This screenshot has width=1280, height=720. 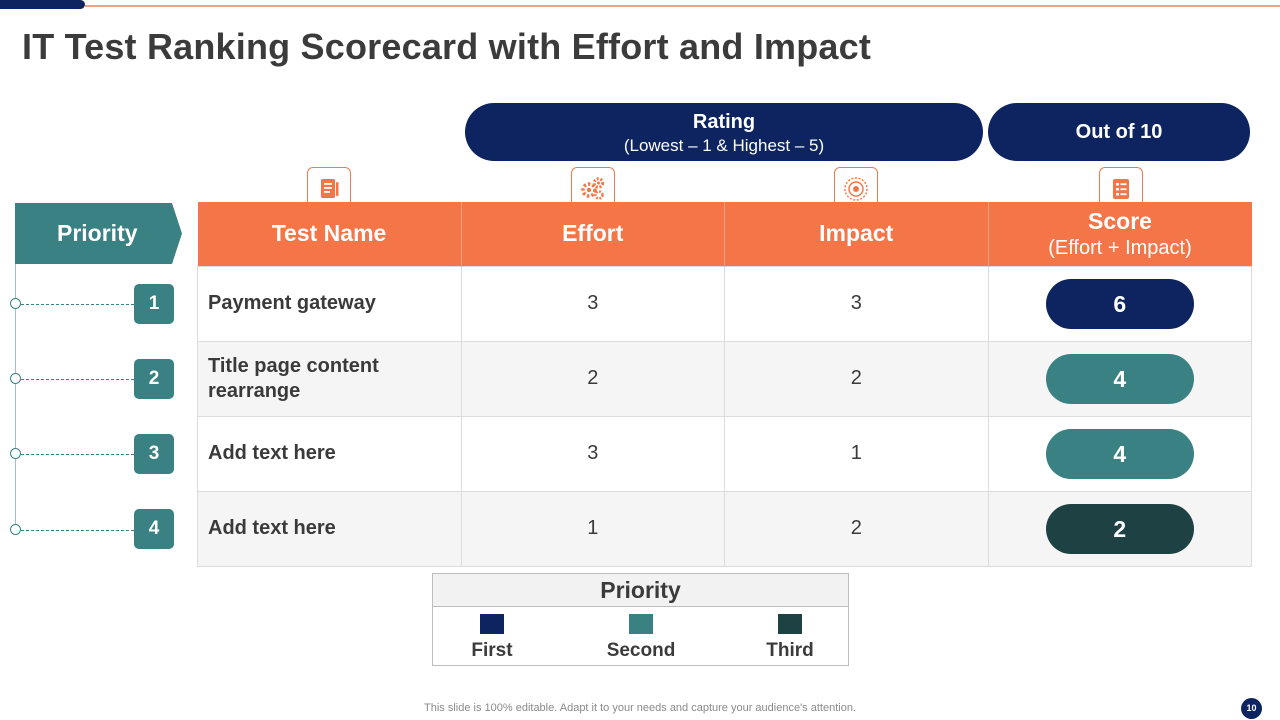 What do you see at coordinates (1251, 708) in the screenshot?
I see `page-number: 10` at bounding box center [1251, 708].